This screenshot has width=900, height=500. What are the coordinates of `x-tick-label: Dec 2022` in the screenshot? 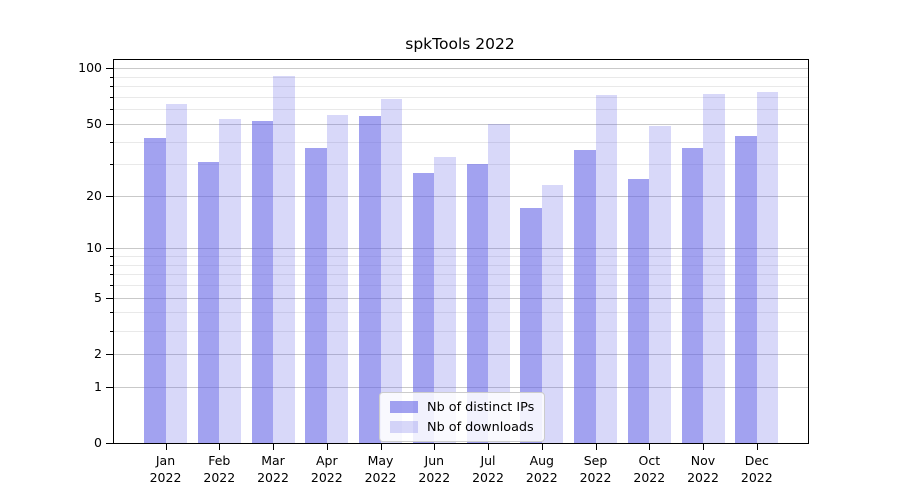 It's located at (756, 469).